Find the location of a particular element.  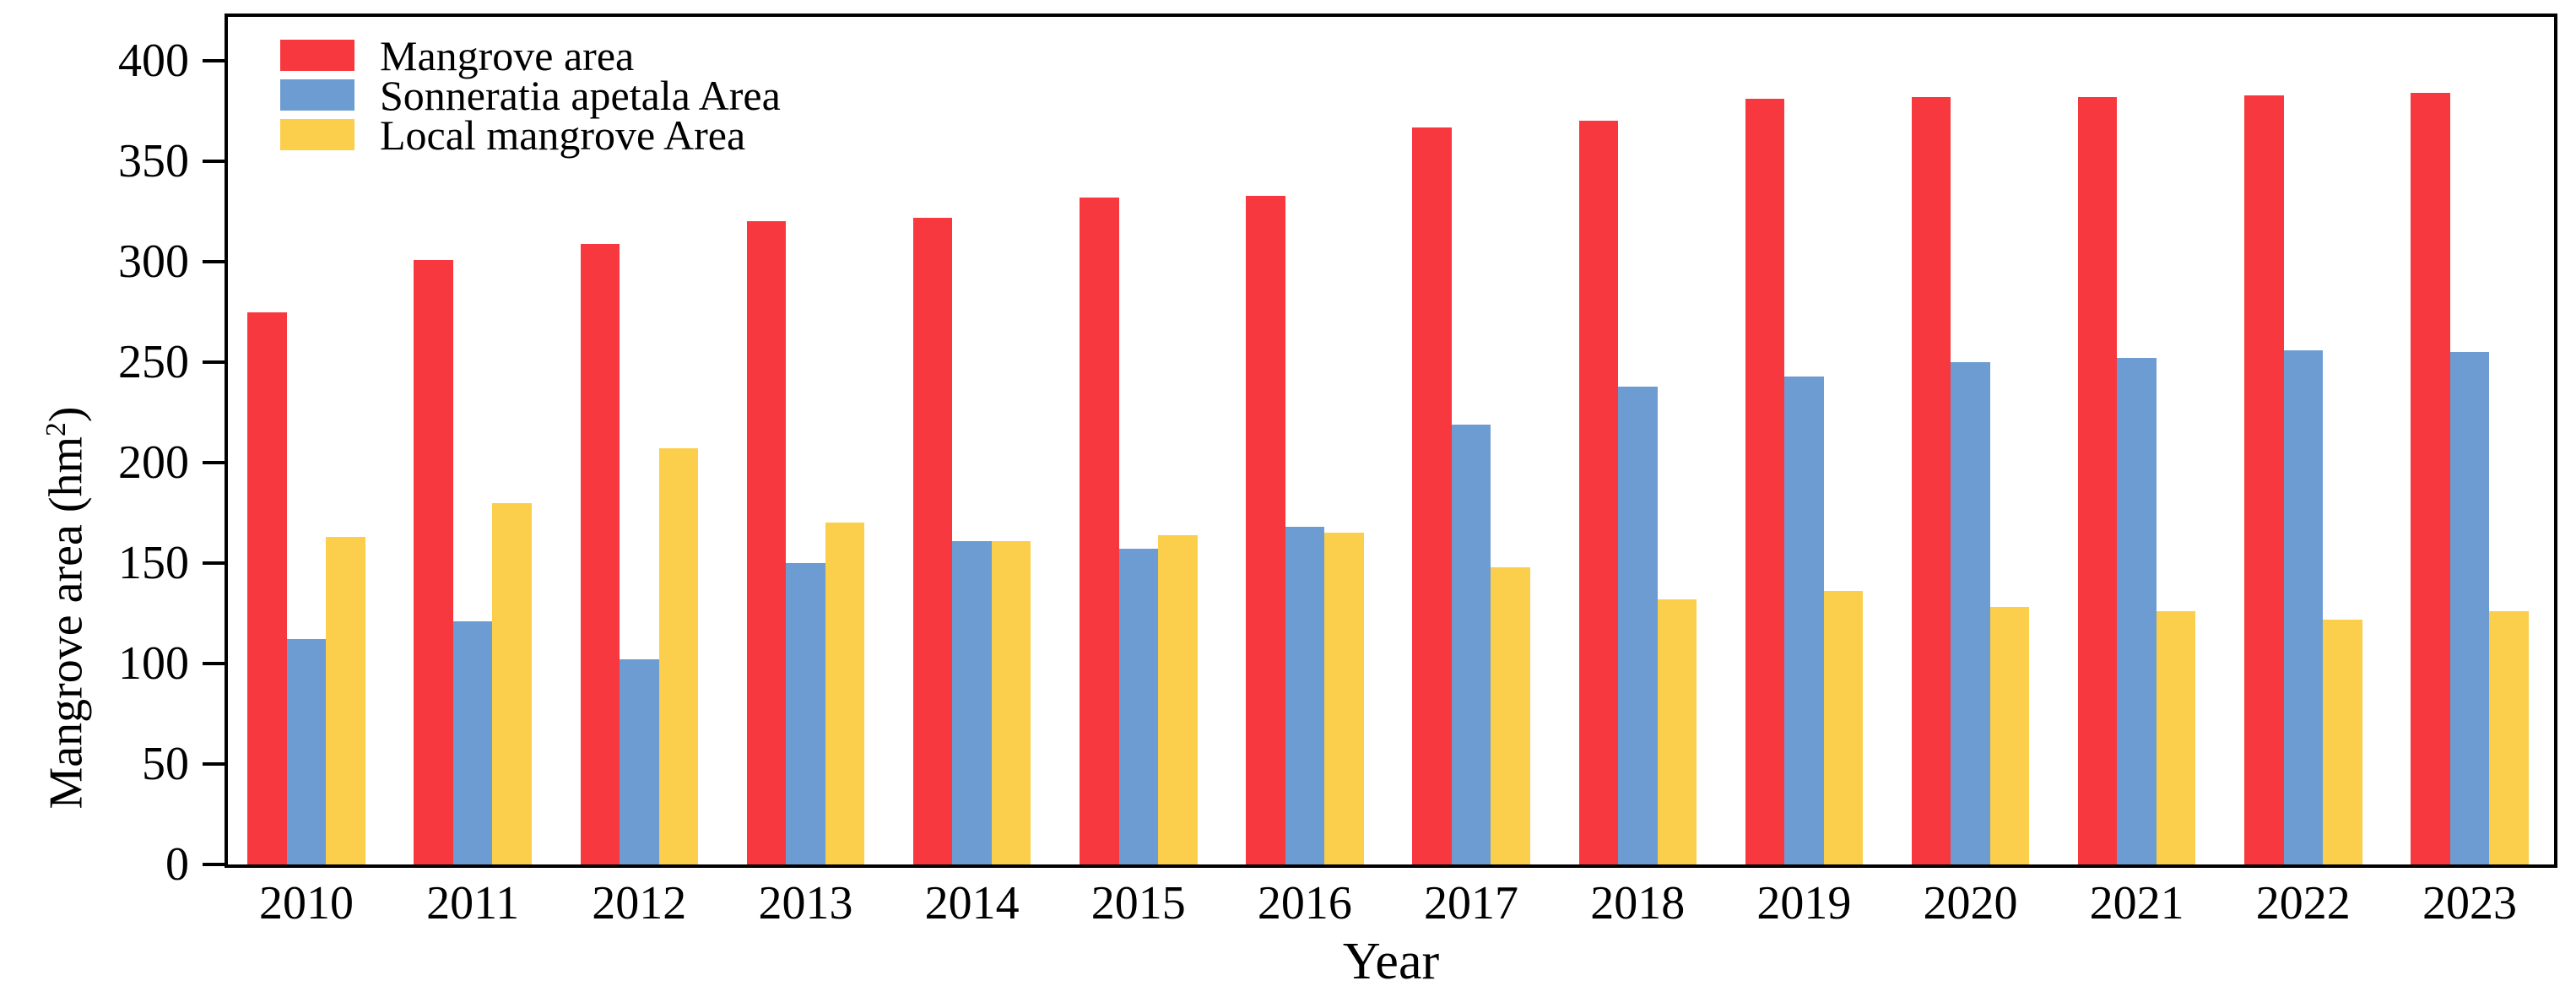

bar-sonneratia-apetala-area-2010 is located at coordinates (306, 751).